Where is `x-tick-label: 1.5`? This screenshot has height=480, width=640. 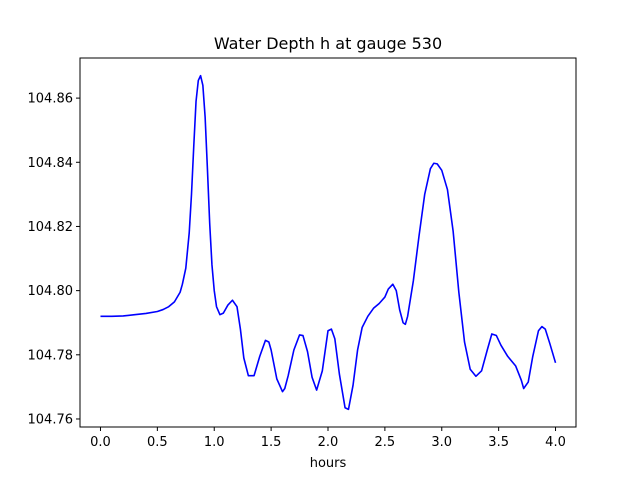
x-tick-label: 1.5 is located at coordinates (271, 442).